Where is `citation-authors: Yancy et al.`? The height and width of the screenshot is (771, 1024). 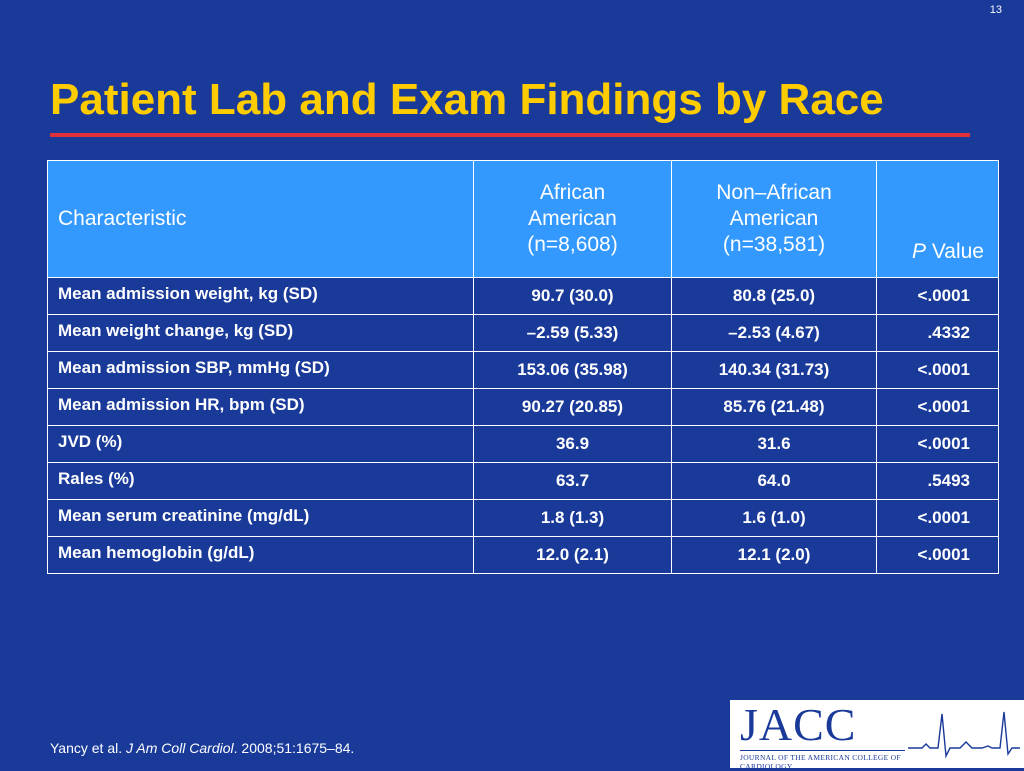
citation-authors: Yancy et al. is located at coordinates (88, 748).